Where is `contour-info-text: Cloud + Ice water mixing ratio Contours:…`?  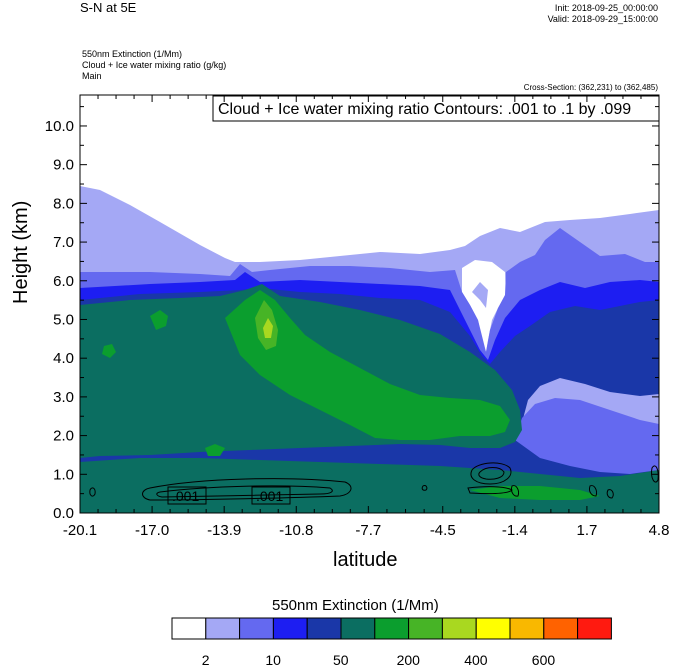 contour-info-text: Cloud + Ice water mixing ratio Contours:… is located at coordinates (424, 109).